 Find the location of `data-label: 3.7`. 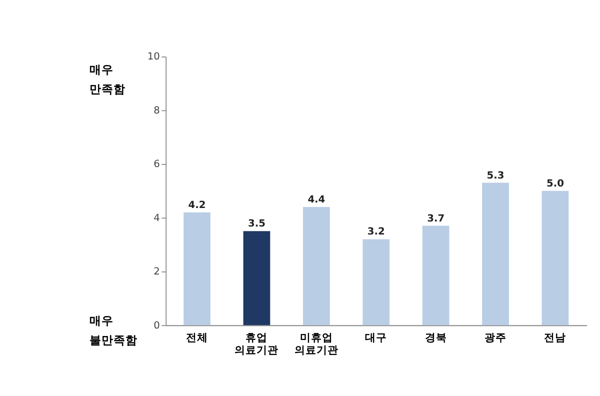

data-label: 3.7 is located at coordinates (436, 218).